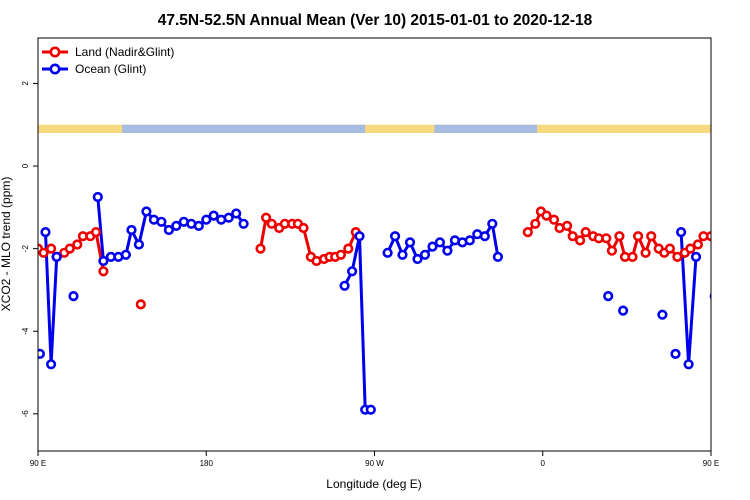  I want to click on legend-ocean-label: Ocean (Glint), so click(110, 69).